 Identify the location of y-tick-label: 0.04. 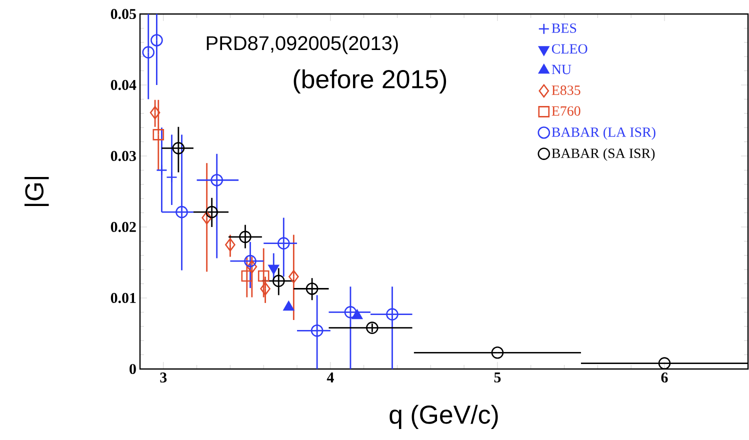
(123, 85).